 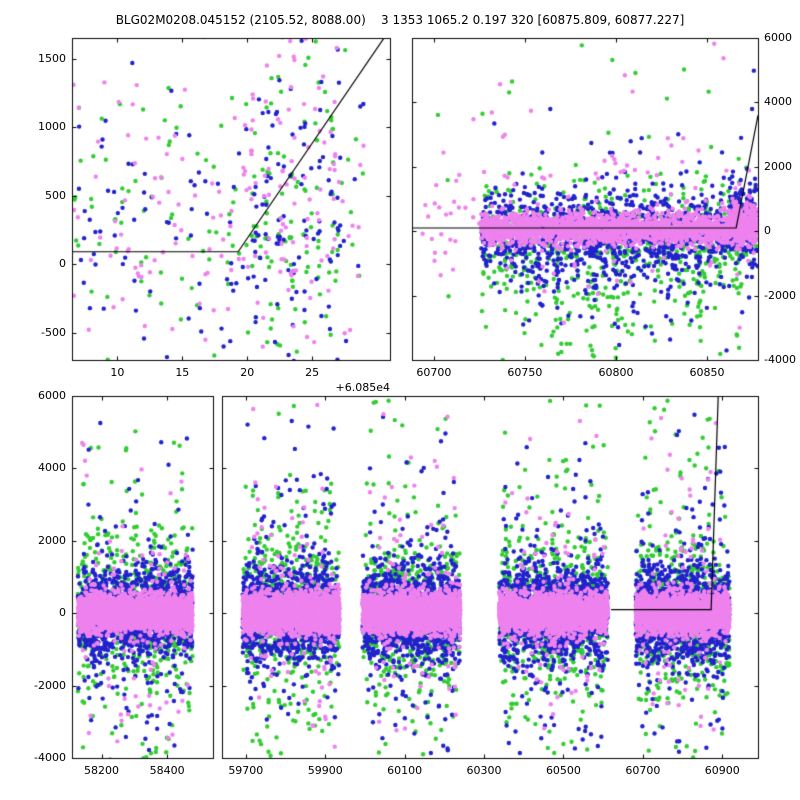 What do you see at coordinates (182, 372) in the screenshot?
I see `tick-label: 15` at bounding box center [182, 372].